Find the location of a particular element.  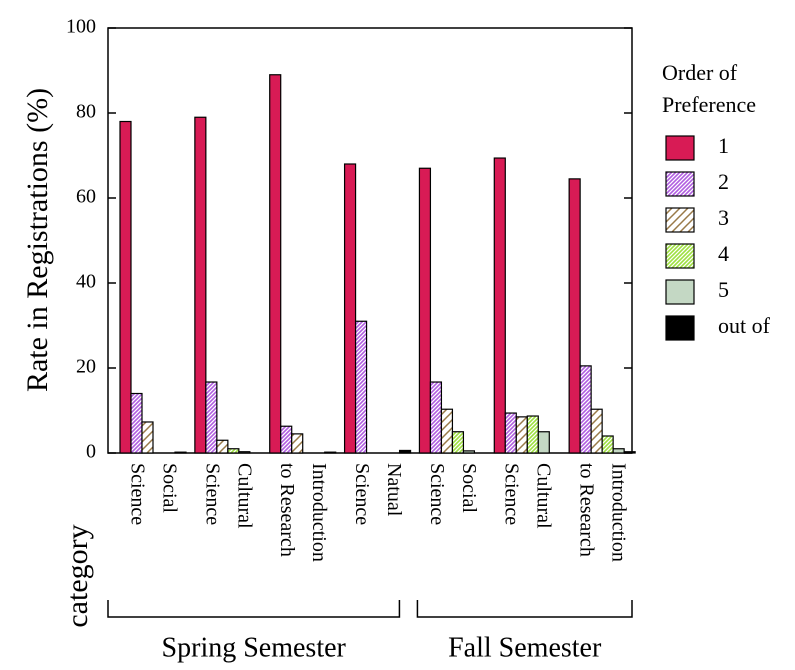

y-tick-label: 0 is located at coordinates (91, 452).